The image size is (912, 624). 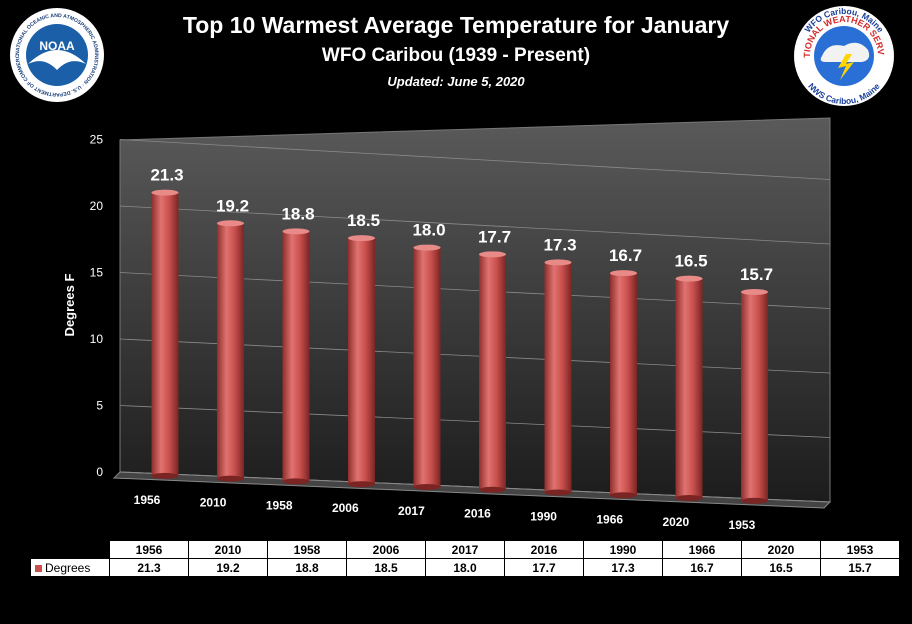 I want to click on x-tick-label: 1958, so click(x=279, y=505).